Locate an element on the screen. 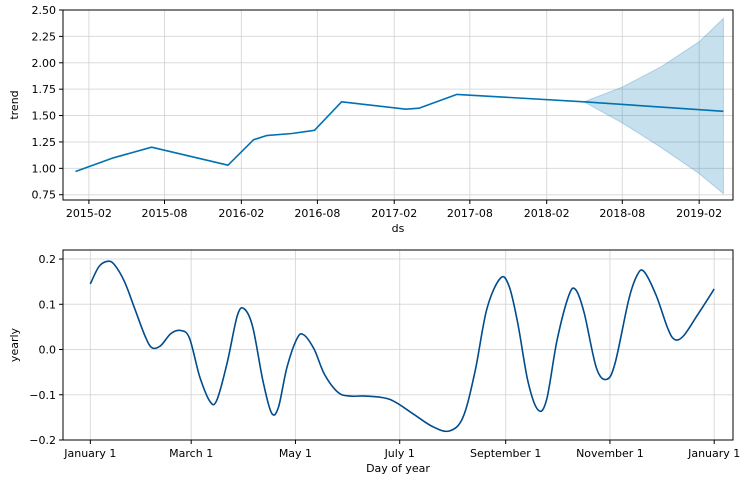 Image resolution: width=750 pixels, height=477 pixels. x-tick-label: 2015-02 is located at coordinates (89, 213).